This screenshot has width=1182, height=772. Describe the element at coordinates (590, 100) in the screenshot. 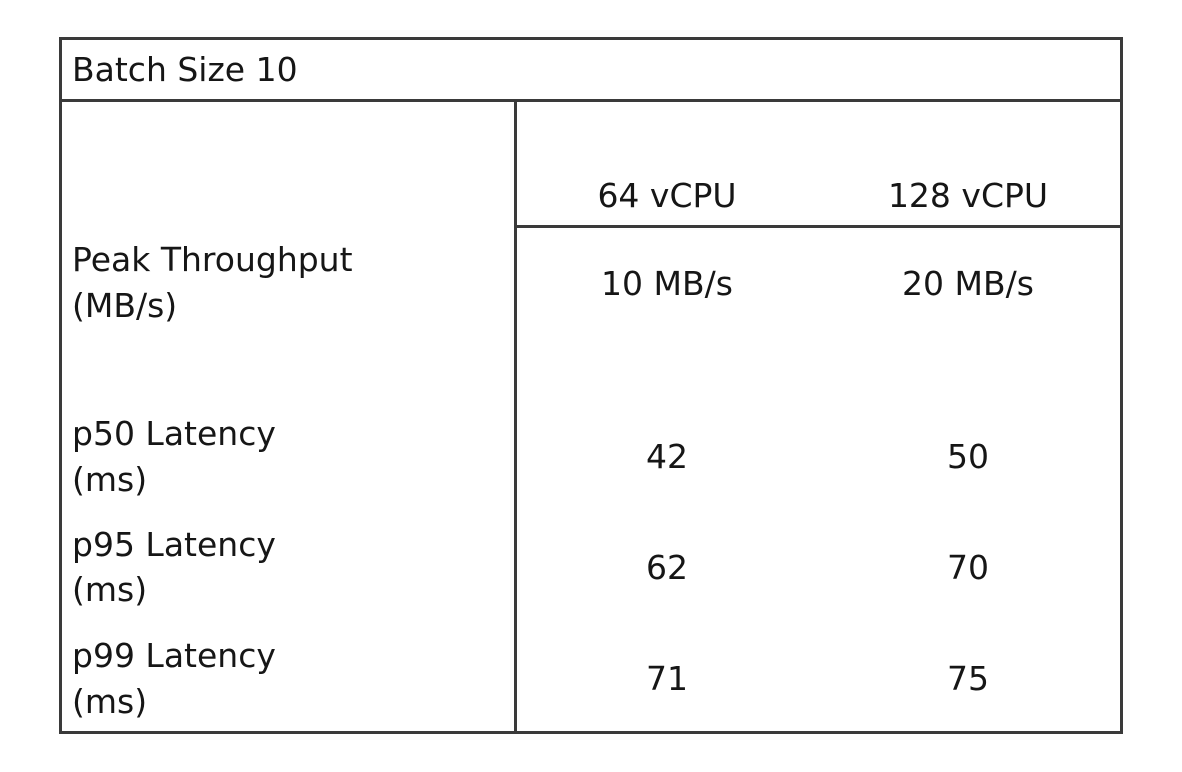

I see `title-divider` at that location.